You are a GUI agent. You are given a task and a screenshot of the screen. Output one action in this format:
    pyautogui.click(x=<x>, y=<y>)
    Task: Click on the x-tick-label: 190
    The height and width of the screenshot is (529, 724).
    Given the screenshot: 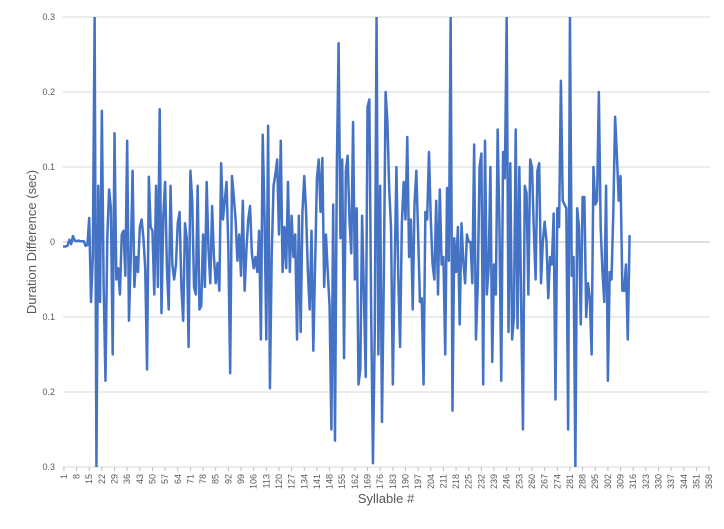 What is the action you would take?
    pyautogui.click(x=405, y=481)
    